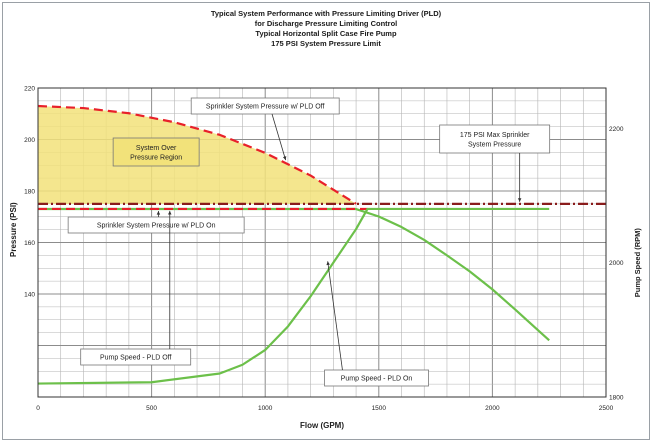 This screenshot has width=652, height=442. I want to click on pld-off-pressure-callout: Sprinkler System Pressure w/ PLD Off, so click(265, 106).